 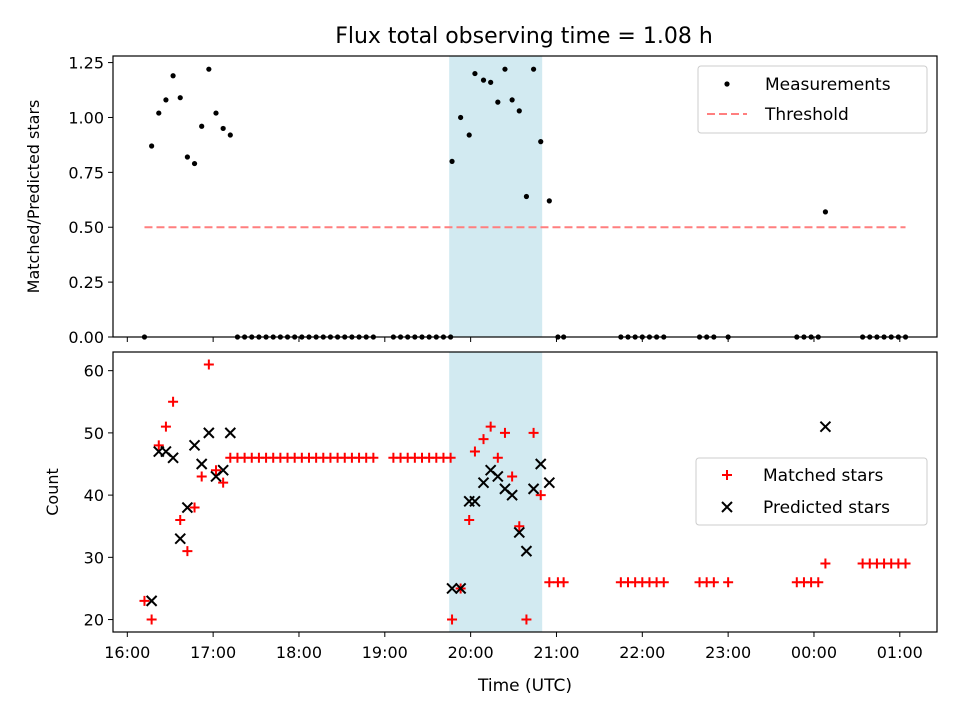 I want to click on bottom-legend: Matched stars Predicted stars, so click(x=811, y=491).